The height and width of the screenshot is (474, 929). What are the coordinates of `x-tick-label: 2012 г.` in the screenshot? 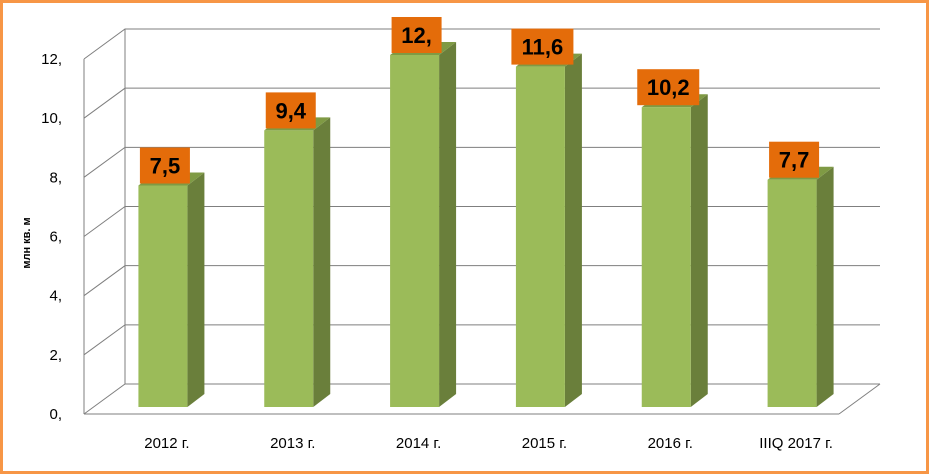 It's located at (166, 443).